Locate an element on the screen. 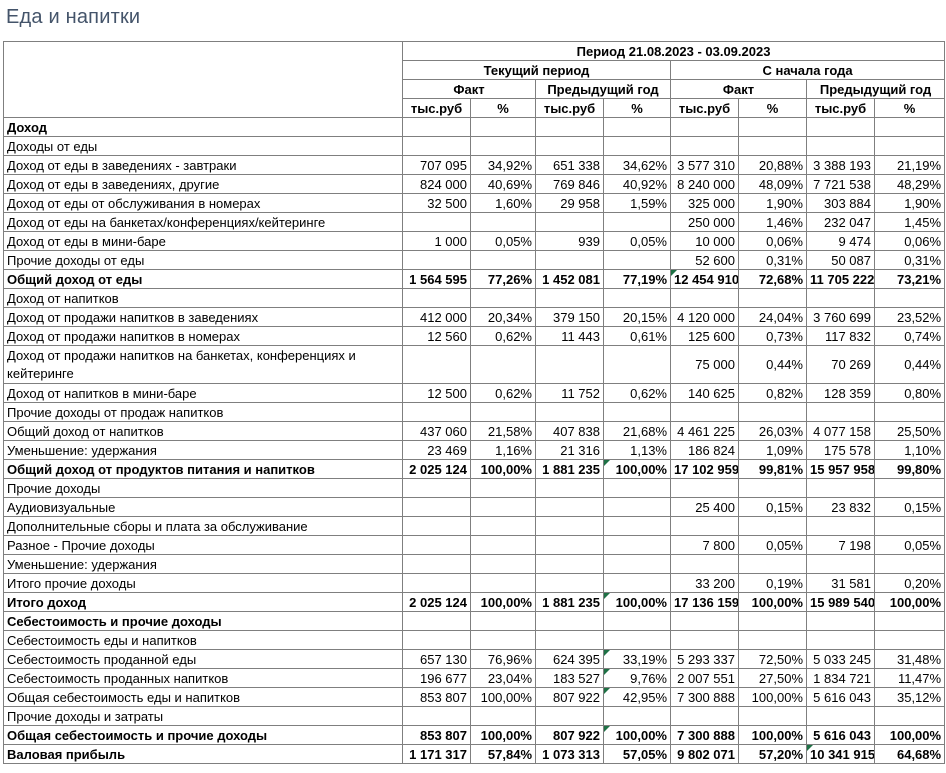 Image resolution: width=946 pixels, height=773 pixels. subgroup-header-1: Предыдущий год is located at coordinates (603, 89).